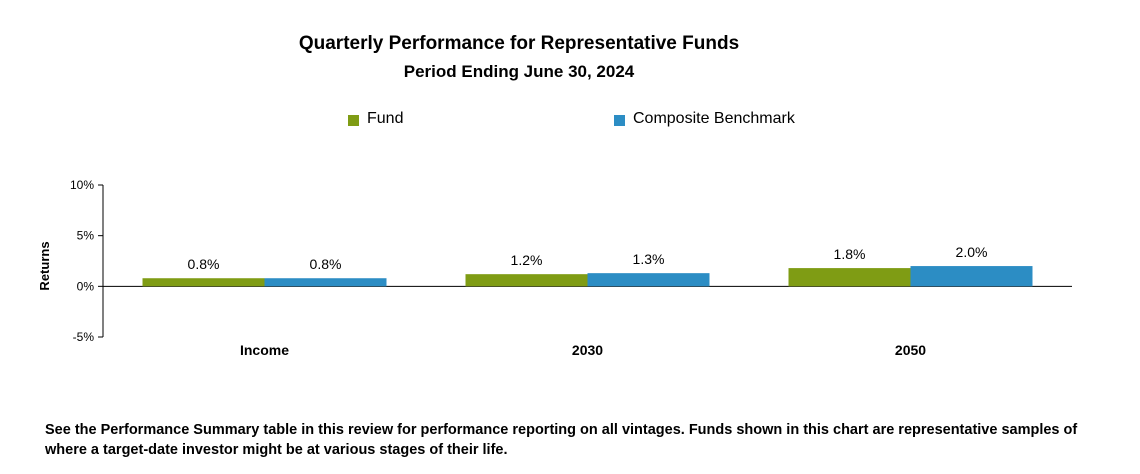 The image size is (1140, 474). What do you see at coordinates (84, 337) in the screenshot?
I see `y-tick-label: -5%` at bounding box center [84, 337].